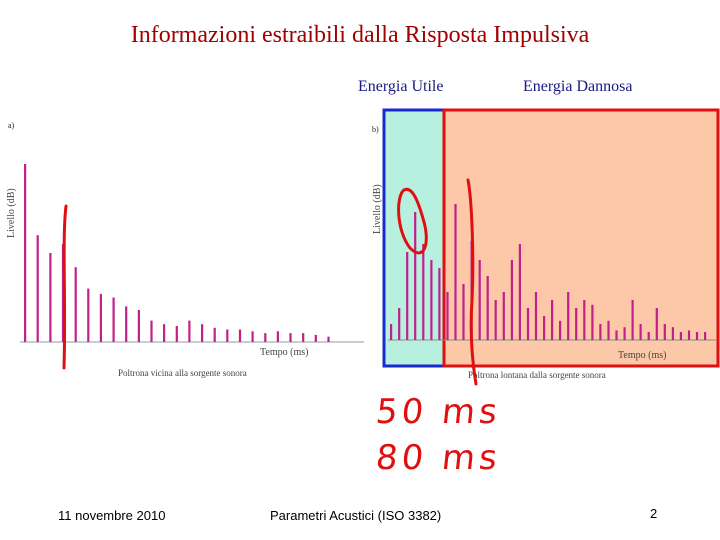  I want to click on ink-stroke-b, so click(472, 282).